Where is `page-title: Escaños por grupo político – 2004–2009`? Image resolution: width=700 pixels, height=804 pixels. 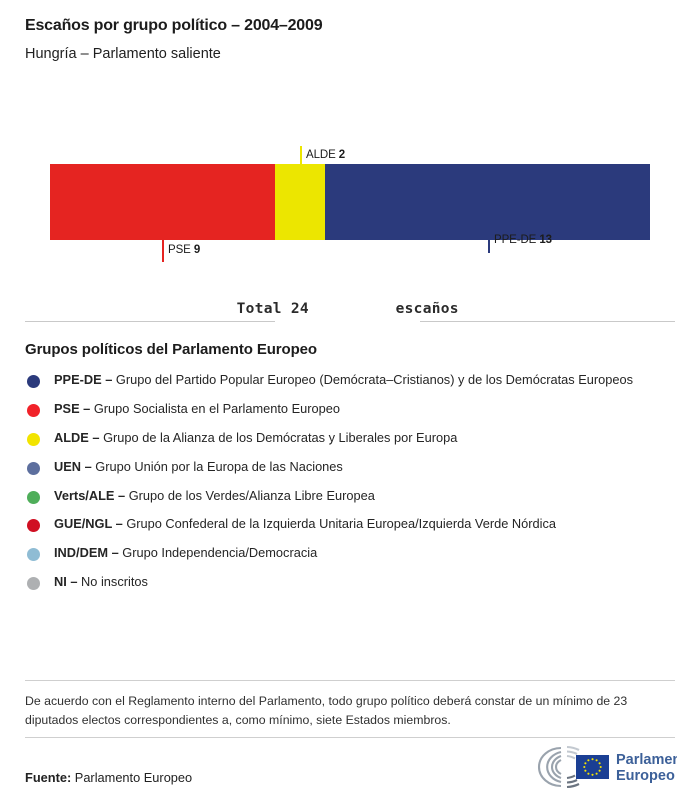
page-title: Escaños por grupo político – 2004–2009 is located at coordinates (174, 25).